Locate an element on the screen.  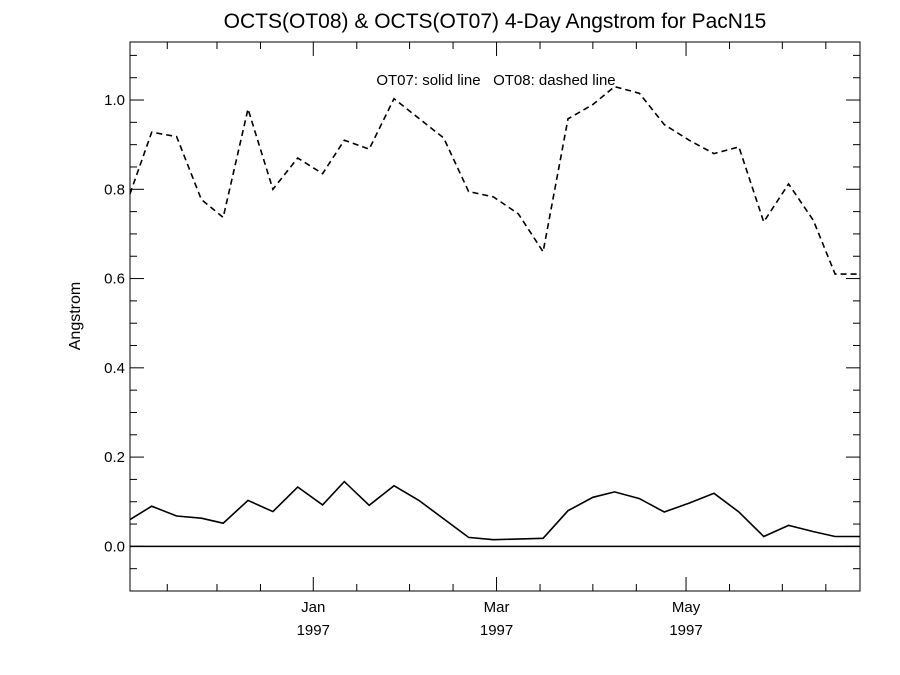
y-tick-label: 0.2 is located at coordinates (114, 457).